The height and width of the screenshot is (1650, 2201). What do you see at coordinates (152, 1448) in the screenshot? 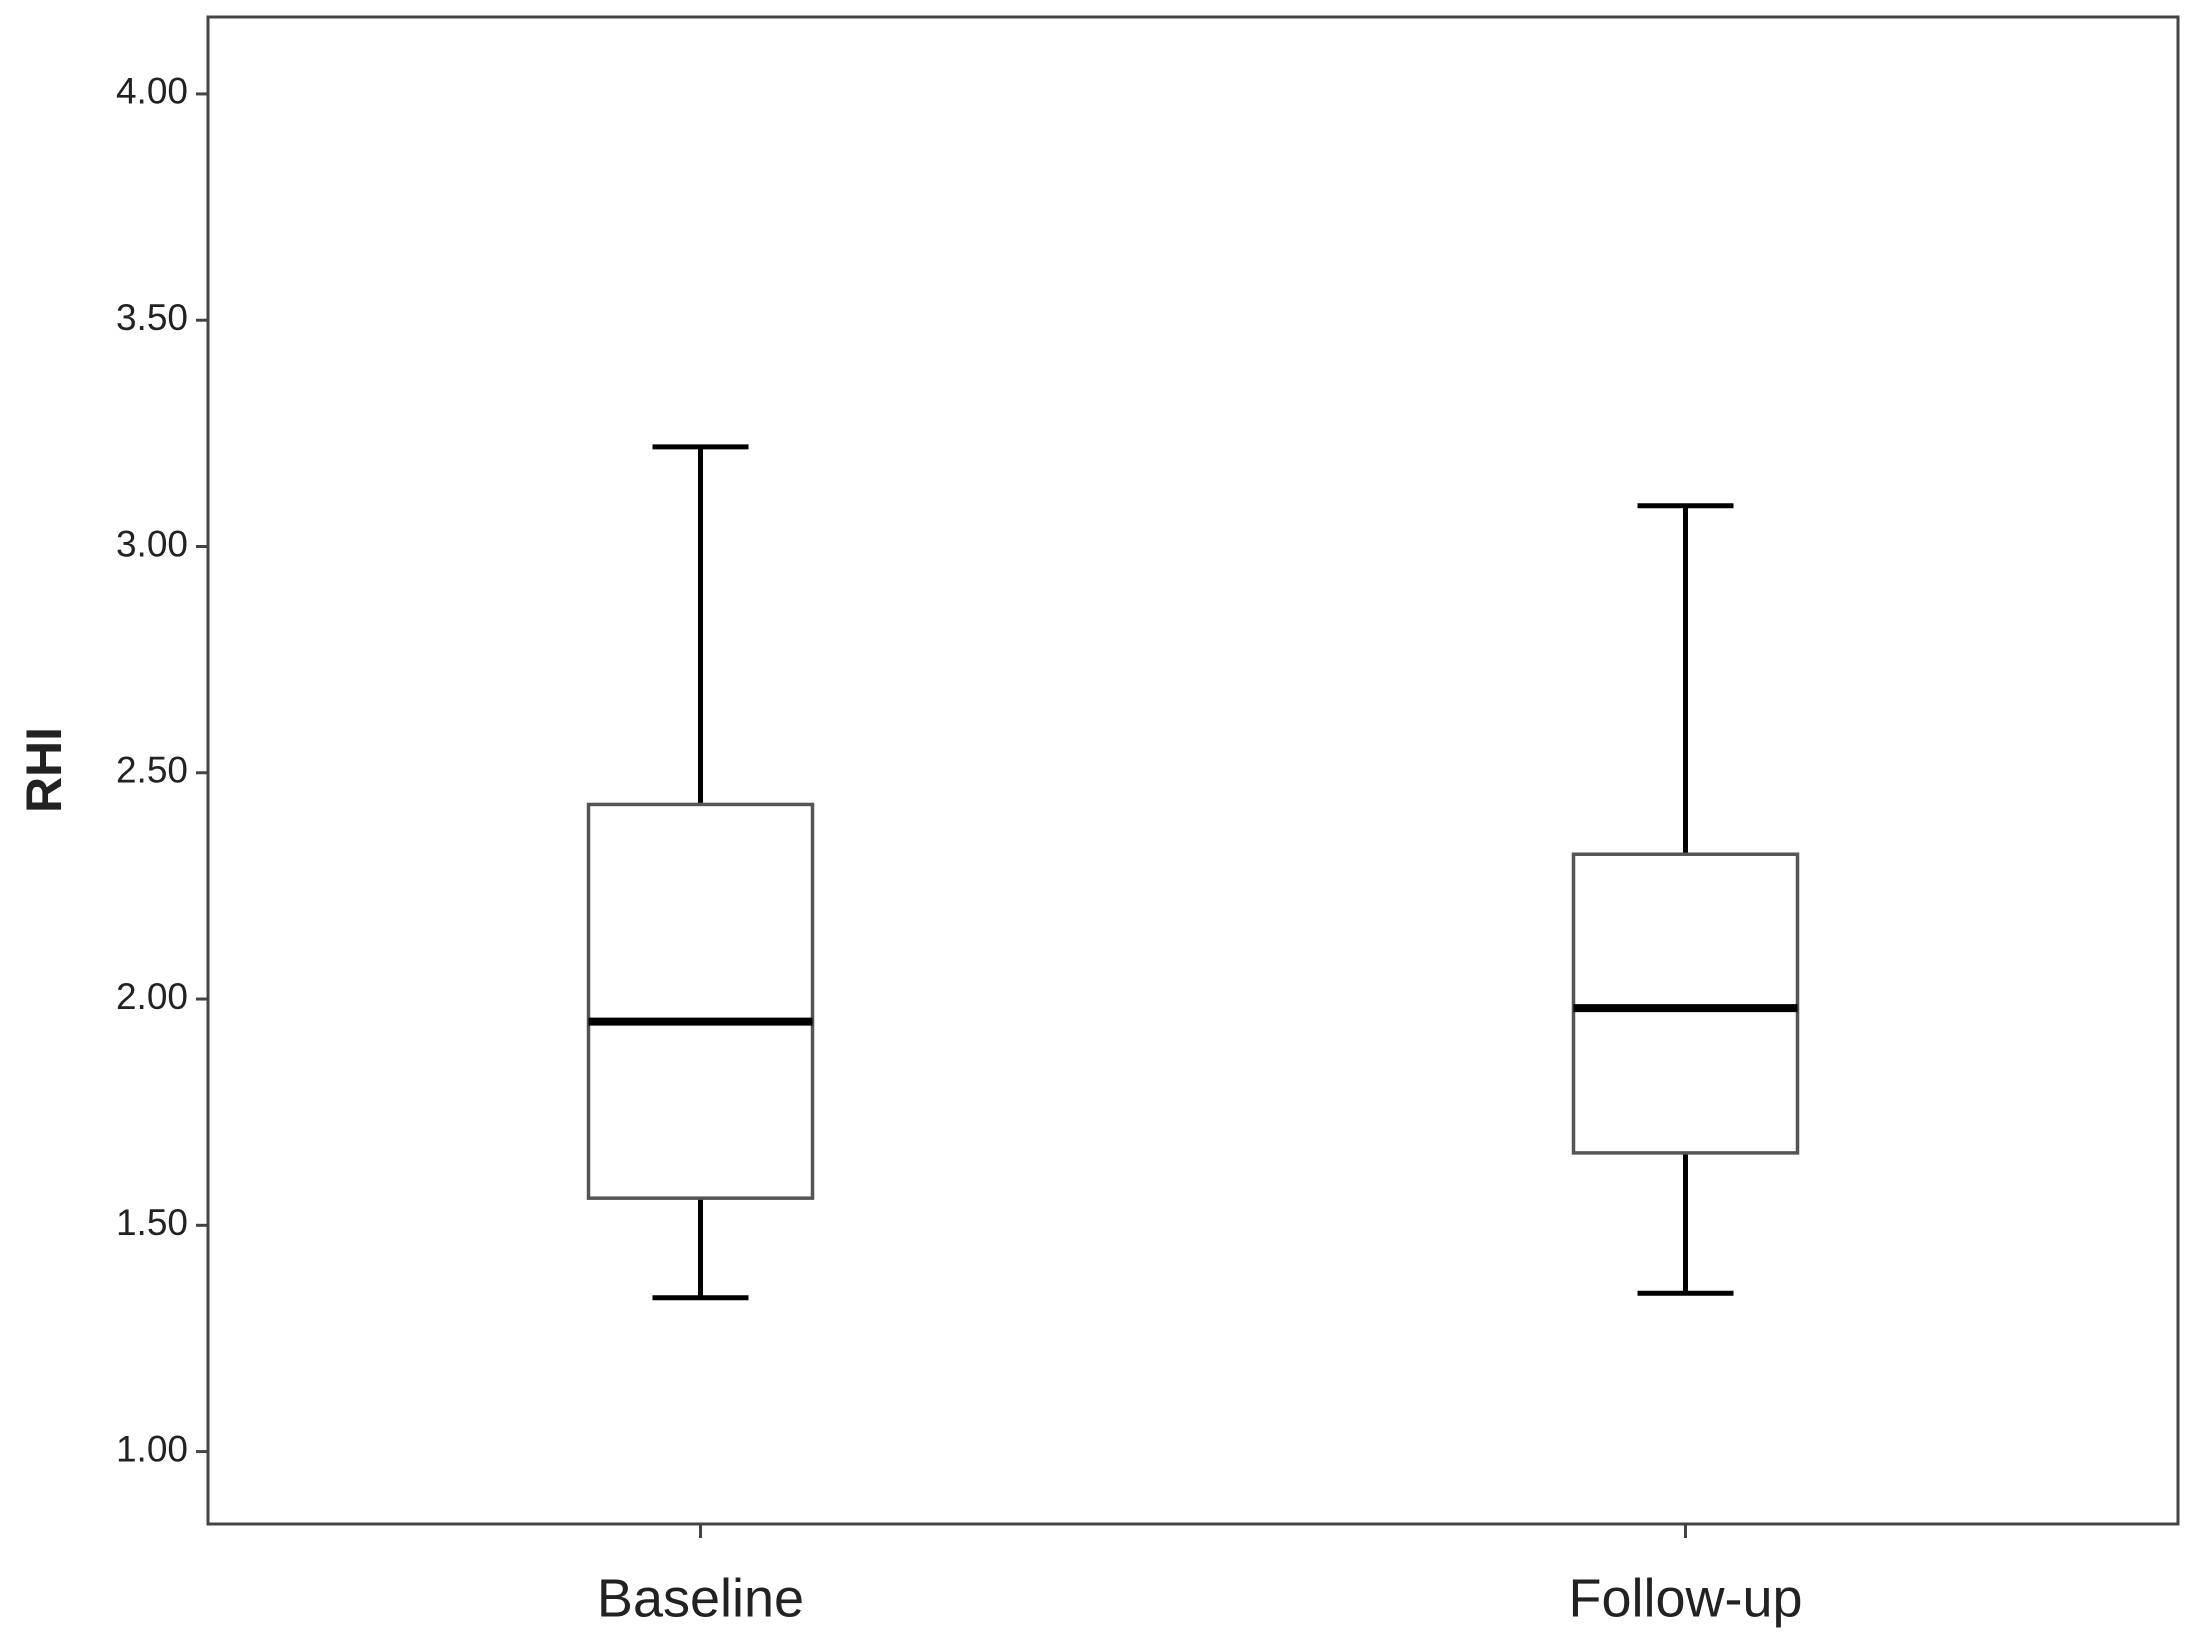
I see `y-tick-label: 1.00` at bounding box center [152, 1448].